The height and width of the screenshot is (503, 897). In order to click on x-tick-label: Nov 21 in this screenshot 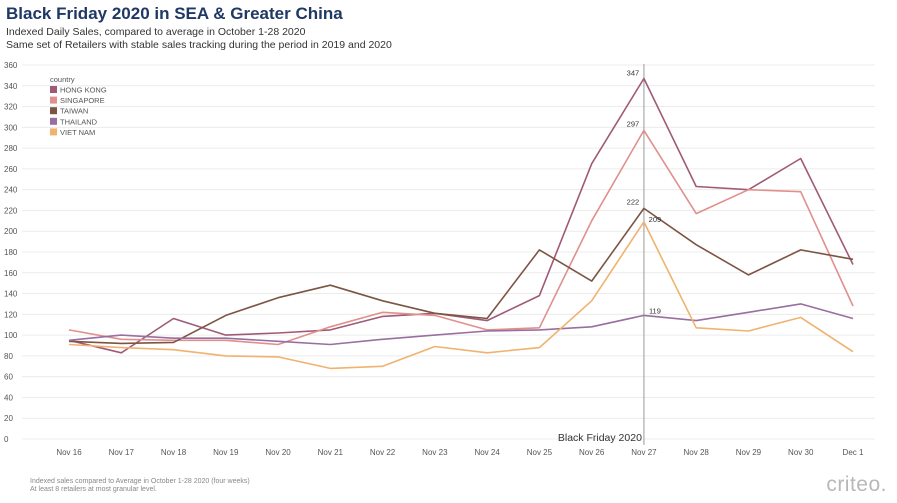, I will do `click(331, 452)`.